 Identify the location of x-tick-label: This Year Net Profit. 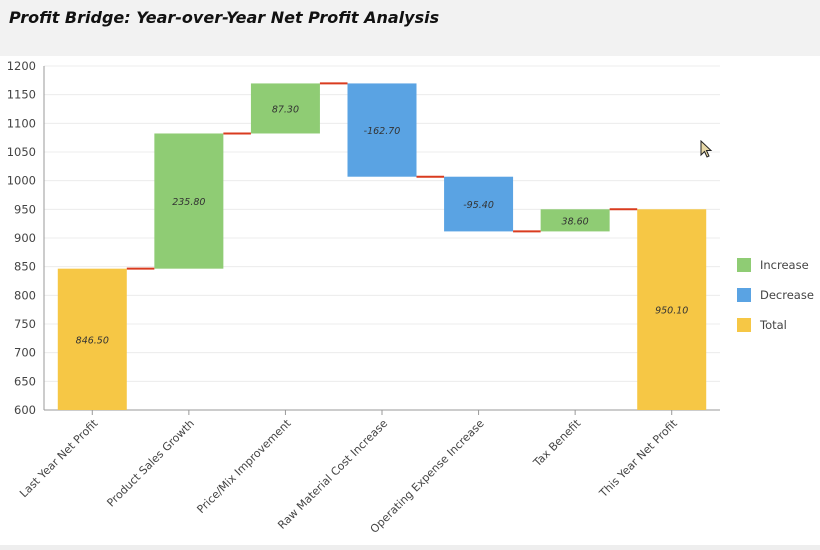
(638, 458).